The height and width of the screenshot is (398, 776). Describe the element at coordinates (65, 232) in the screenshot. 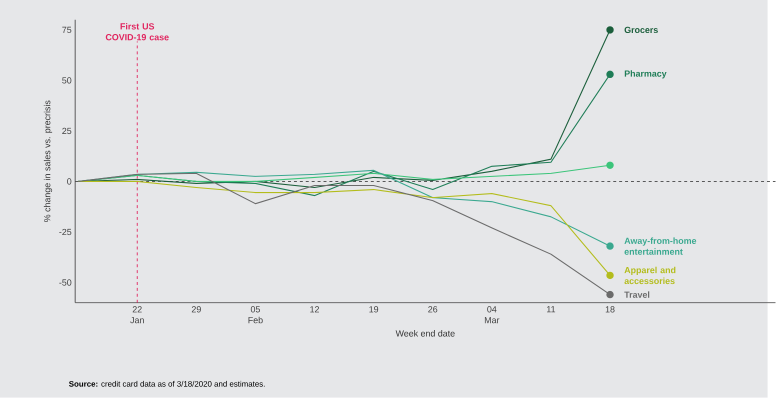

I see `y-tick-label: -25` at that location.